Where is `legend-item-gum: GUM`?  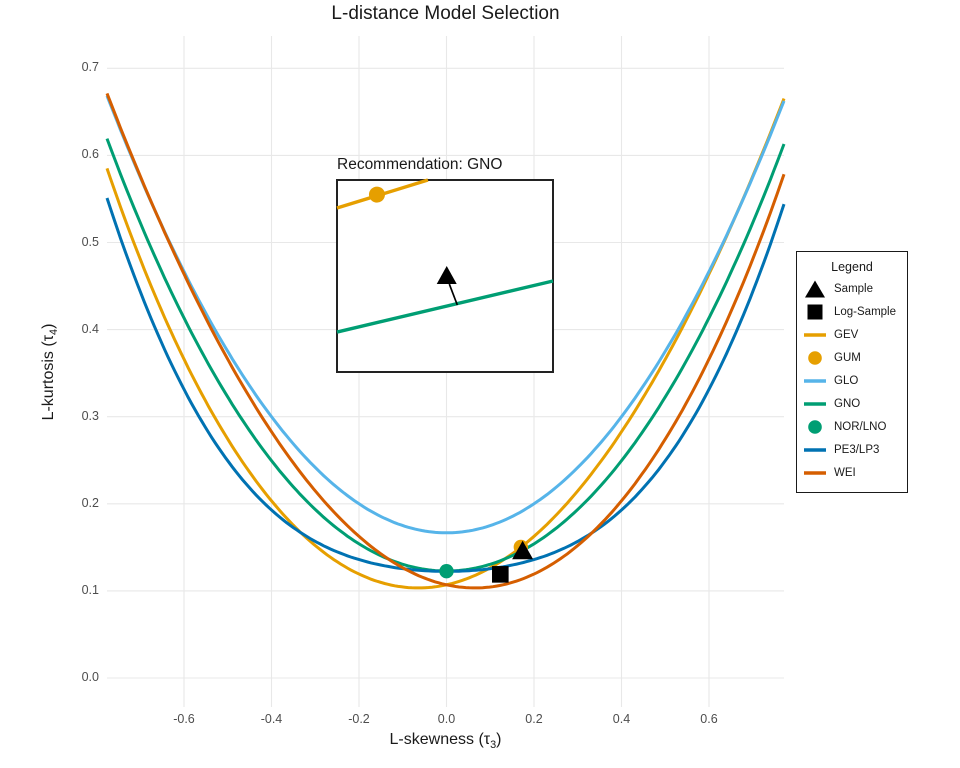 legend-item-gum: GUM is located at coordinates (852, 357).